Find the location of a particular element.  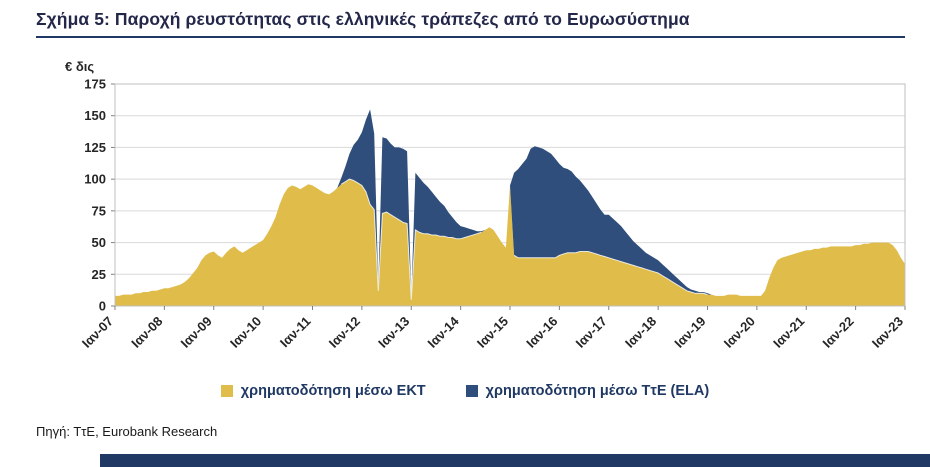

legend-label-ecb: χρηματοδότηση μέσω ΕΚΤ is located at coordinates (333, 391).